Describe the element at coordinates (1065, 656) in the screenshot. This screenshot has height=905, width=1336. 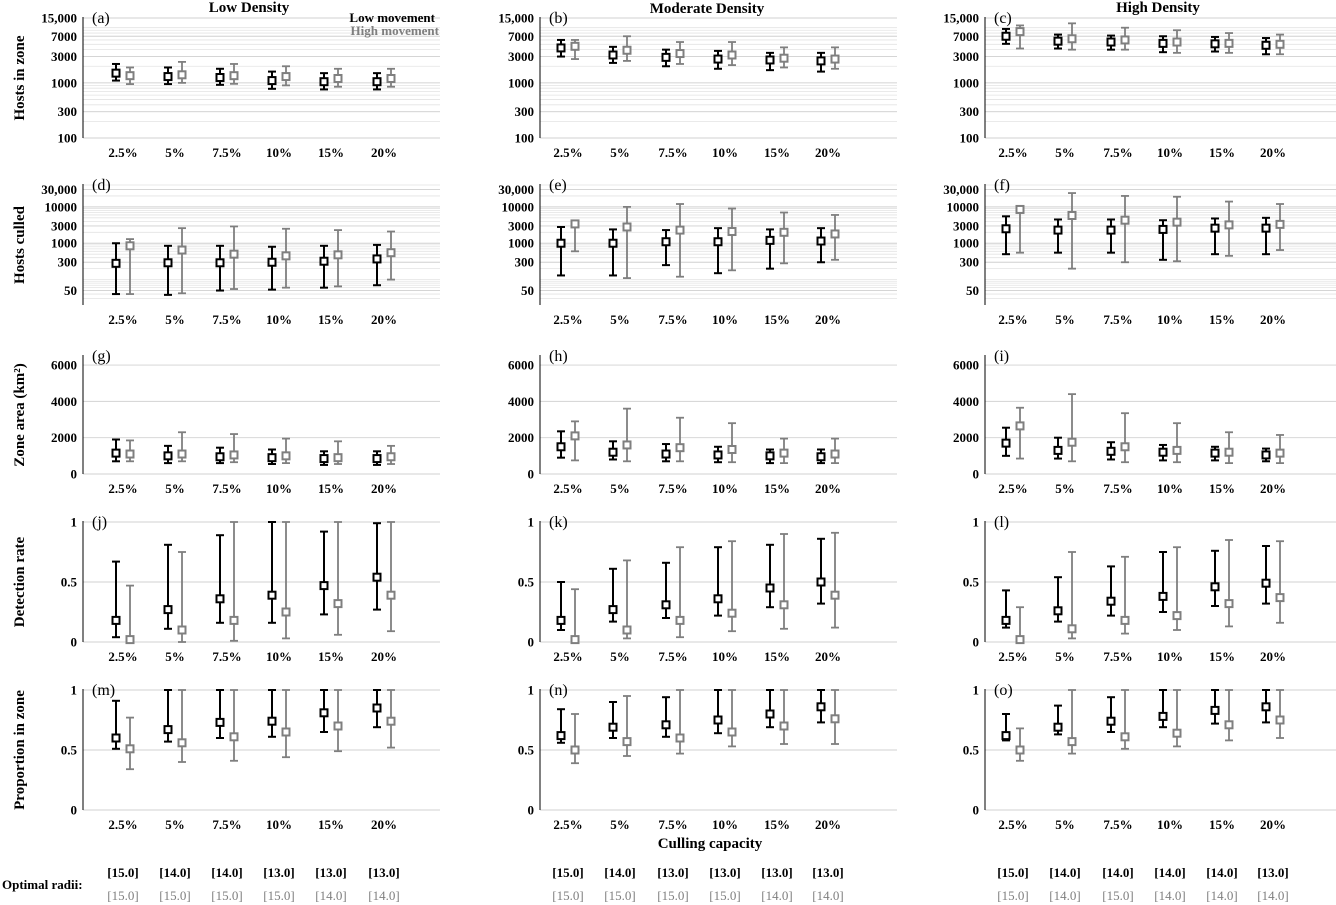
I see `x-tick-label: 5%` at that location.